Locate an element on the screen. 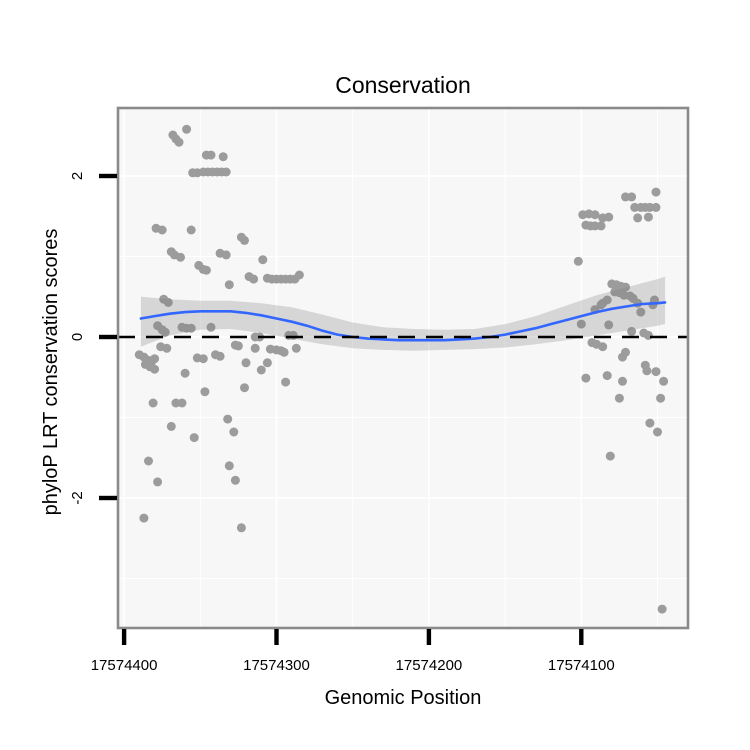 Image resolution: width=750 pixels, height=750 pixels. y-tick-label: -2 is located at coordinates (77, 497).